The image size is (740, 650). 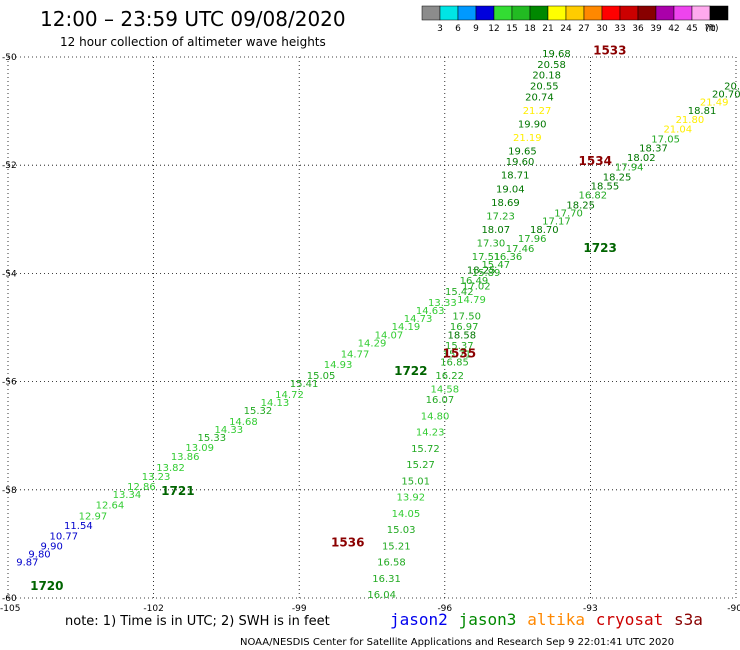 What do you see at coordinates (185, 457) in the screenshot?
I see `swh-value-label: 13.86` at bounding box center [185, 457].